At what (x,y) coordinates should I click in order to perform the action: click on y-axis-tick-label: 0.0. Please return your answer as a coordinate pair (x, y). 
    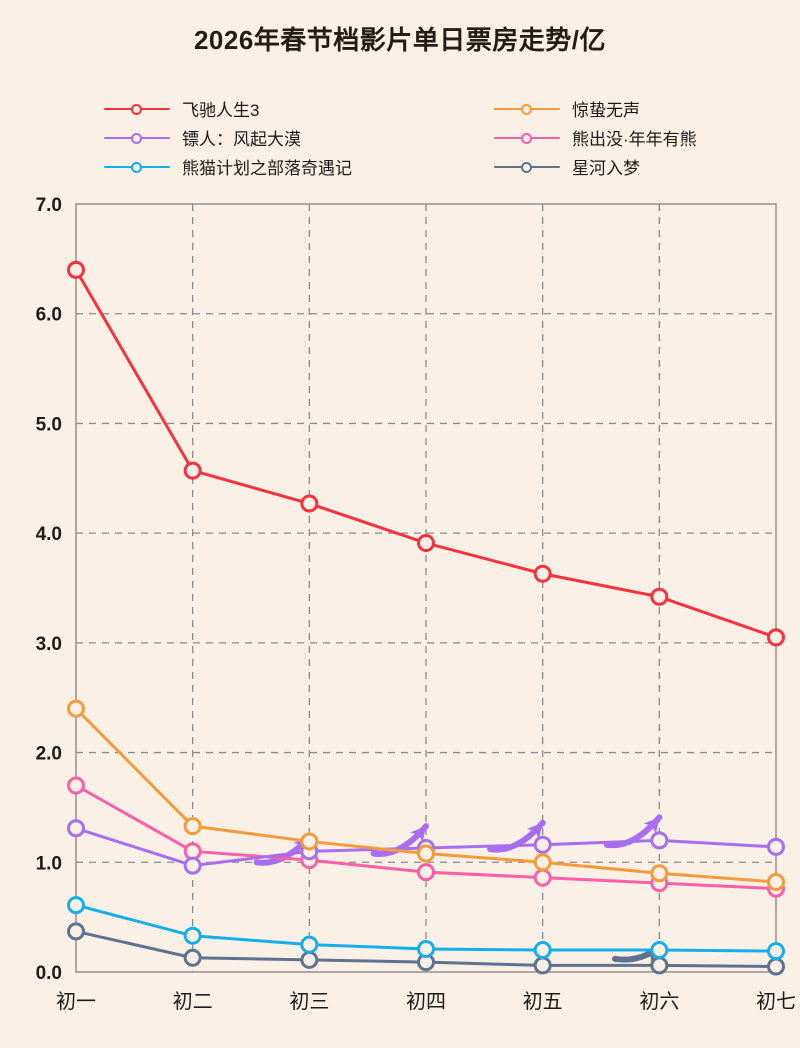
    Looking at the image, I should click on (49, 973).